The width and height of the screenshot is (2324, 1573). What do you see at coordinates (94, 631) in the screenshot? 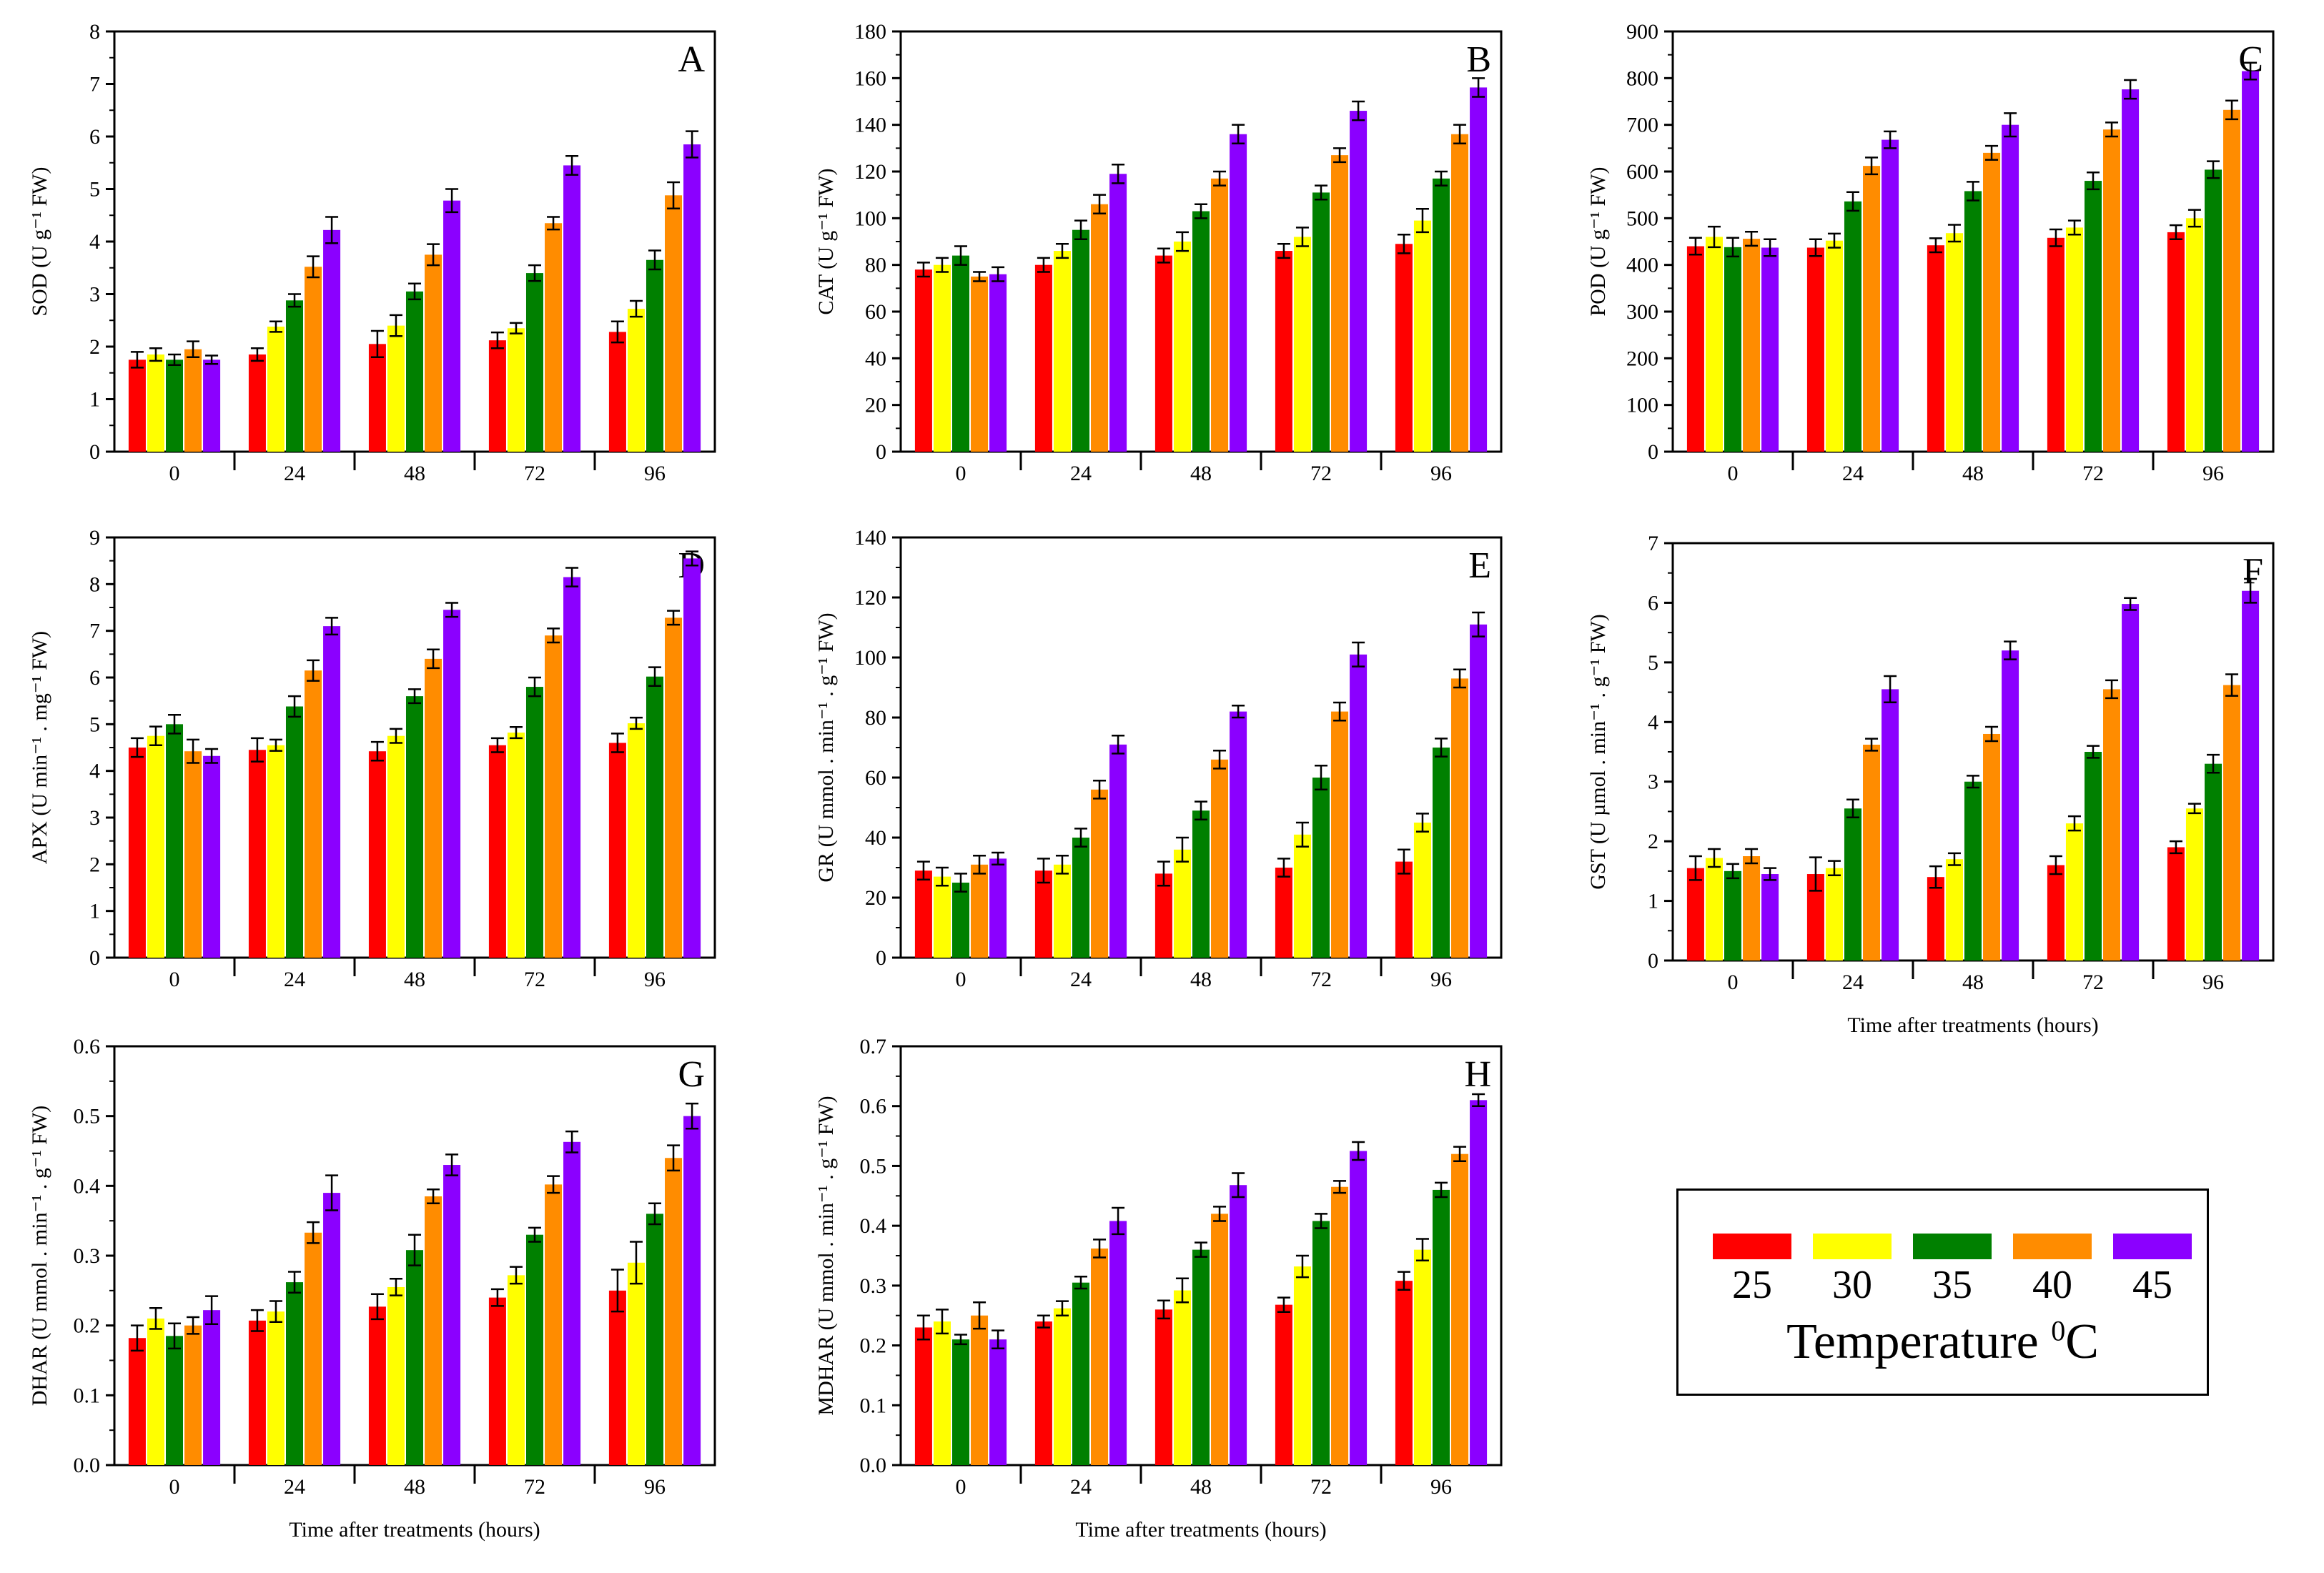
I see `y-tick-label: 7` at bounding box center [94, 631].